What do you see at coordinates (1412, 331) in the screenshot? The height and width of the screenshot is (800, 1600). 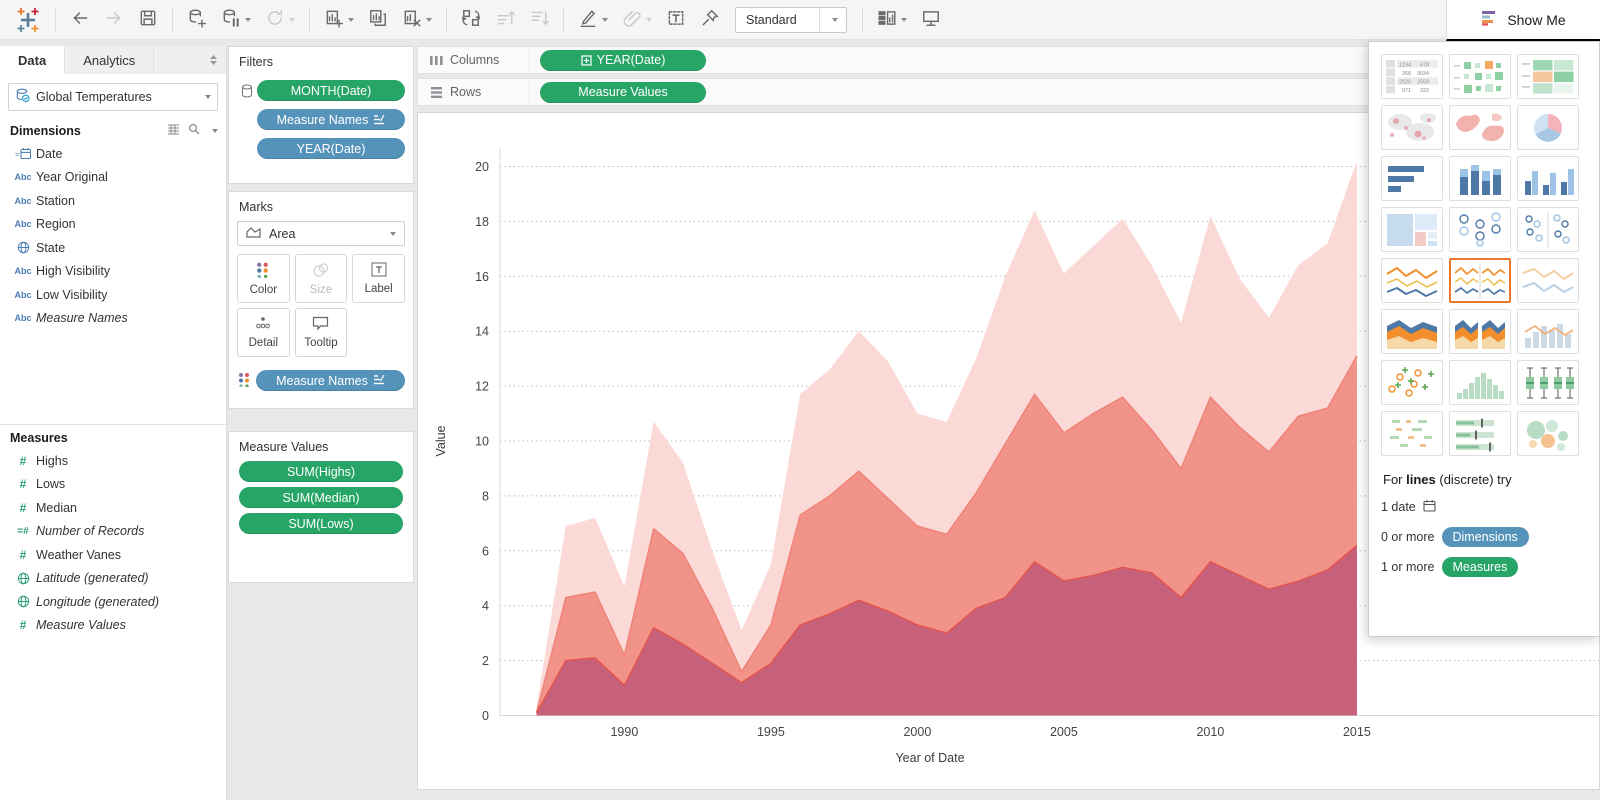 I see `showme-area-chart-continuous` at bounding box center [1412, 331].